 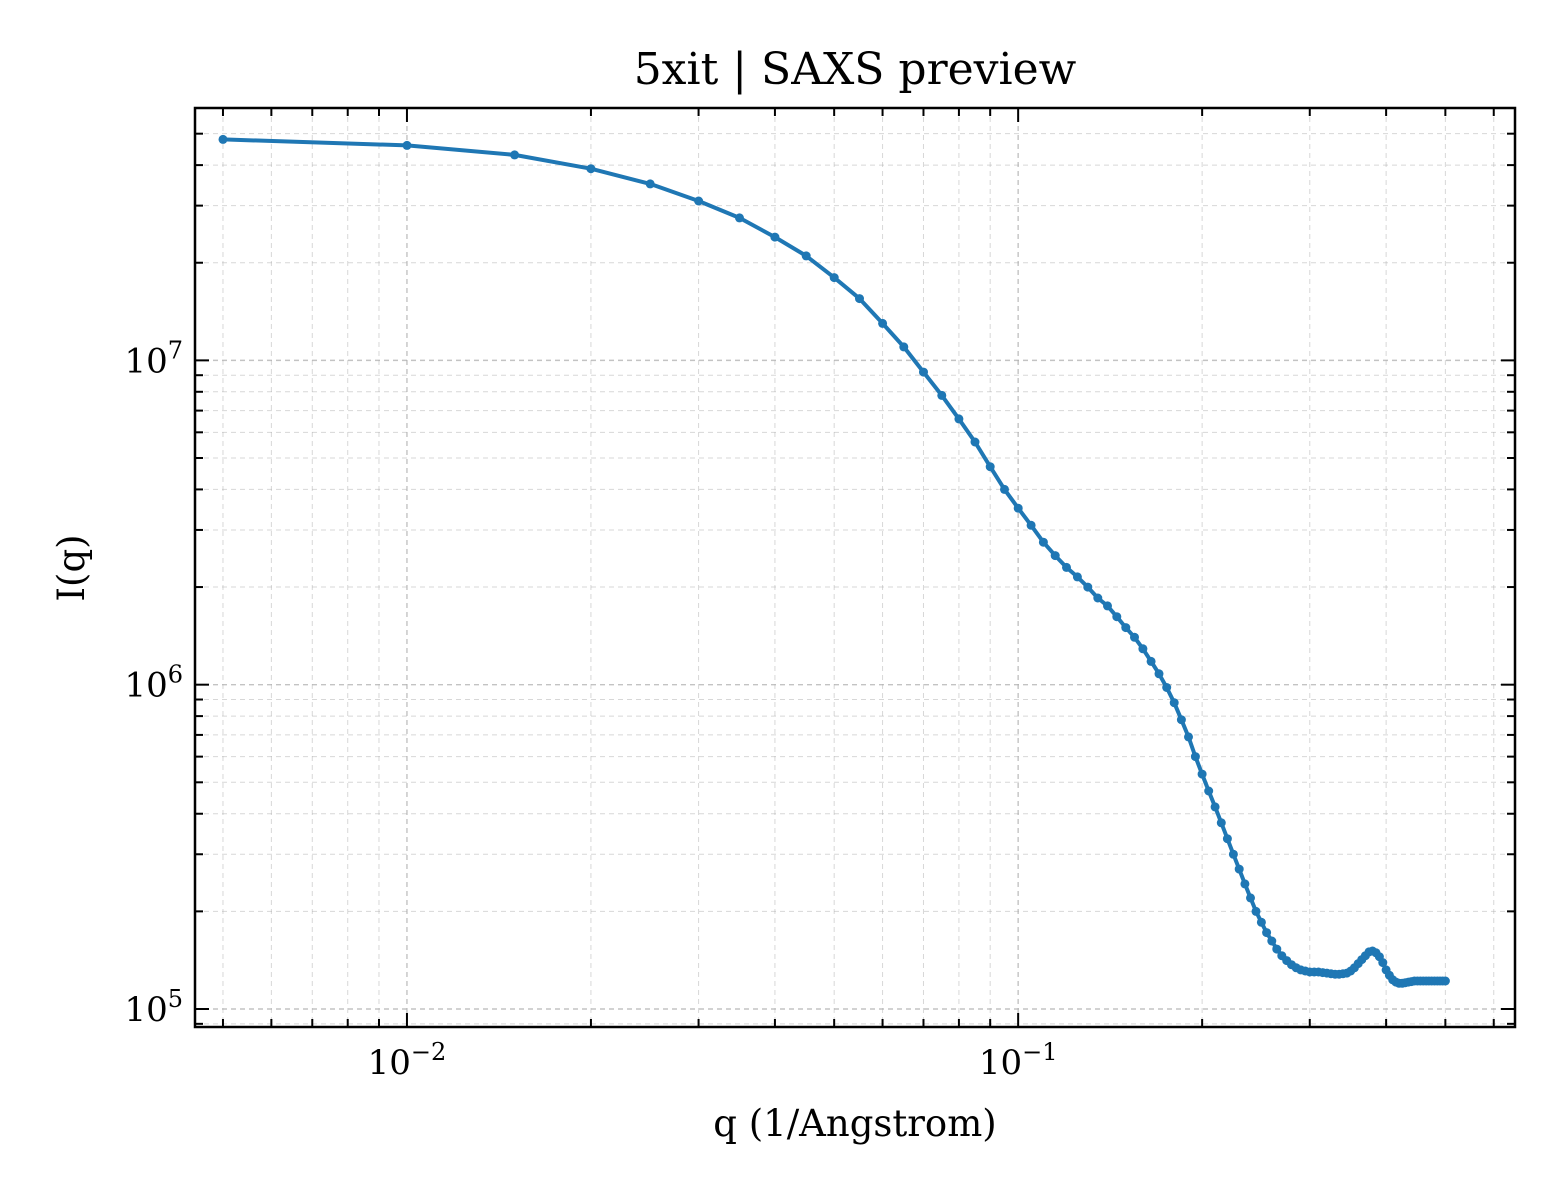 What do you see at coordinates (153, 358) in the screenshot?
I see `y-tick-label: 10⁷` at bounding box center [153, 358].